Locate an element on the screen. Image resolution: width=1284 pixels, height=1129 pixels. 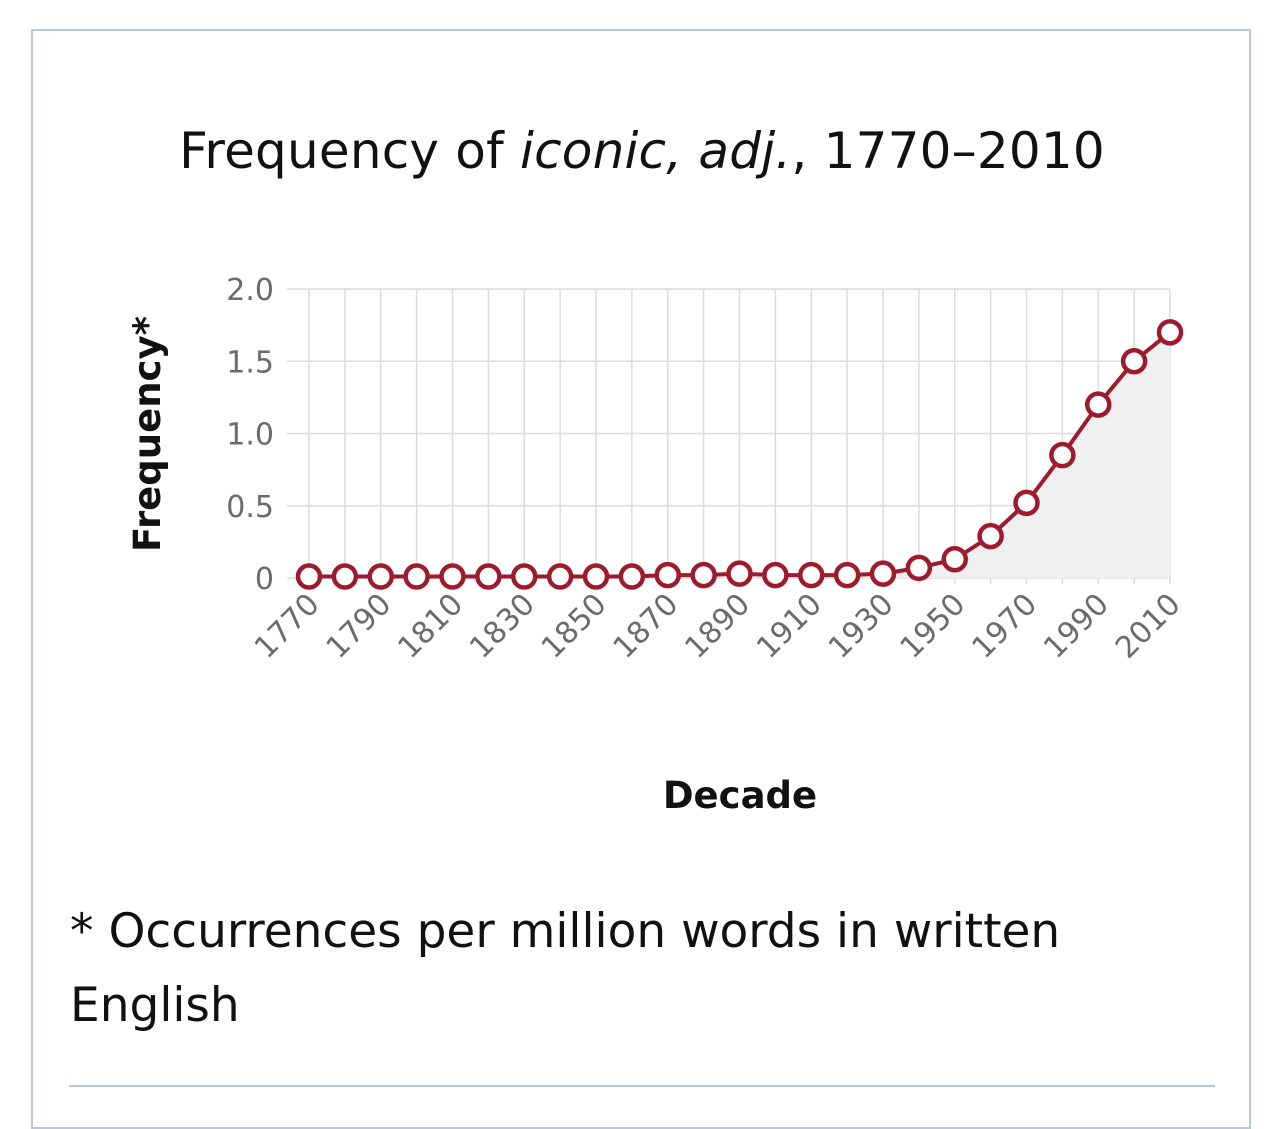
x-tick-label: 1930 is located at coordinates (861, 626).